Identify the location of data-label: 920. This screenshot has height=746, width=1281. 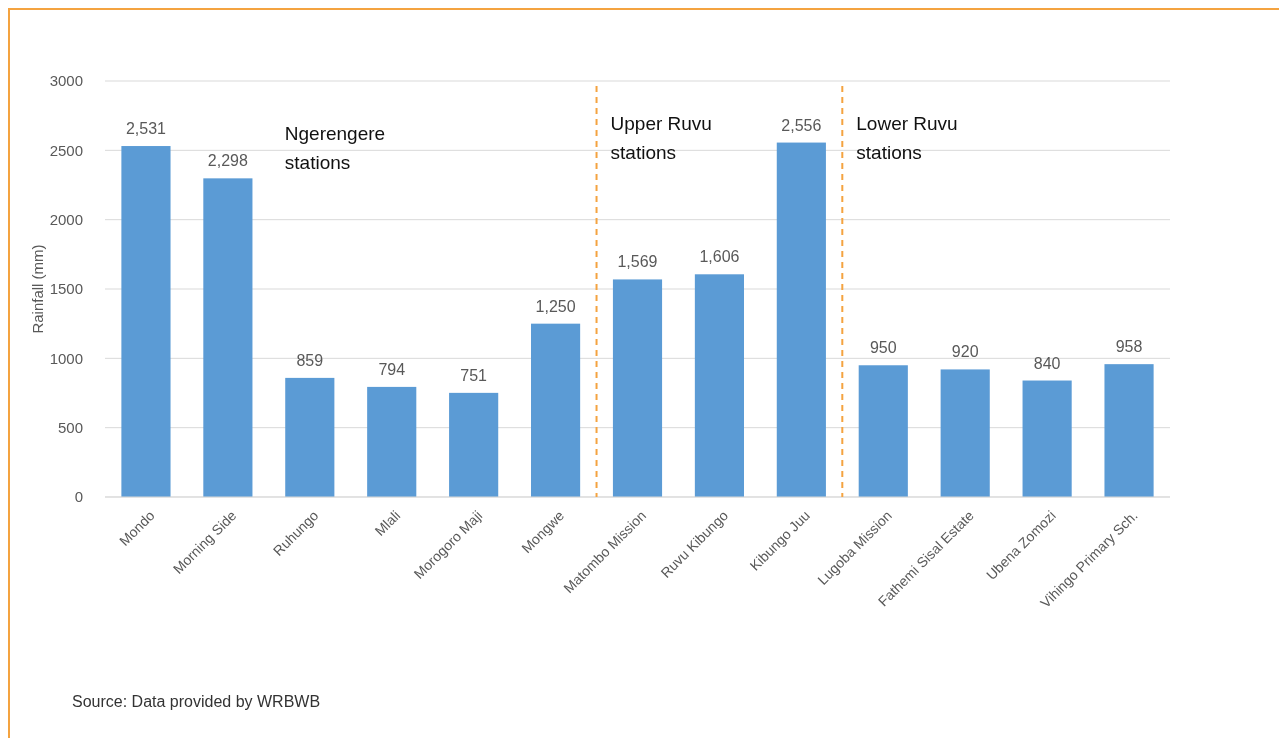
(965, 352).